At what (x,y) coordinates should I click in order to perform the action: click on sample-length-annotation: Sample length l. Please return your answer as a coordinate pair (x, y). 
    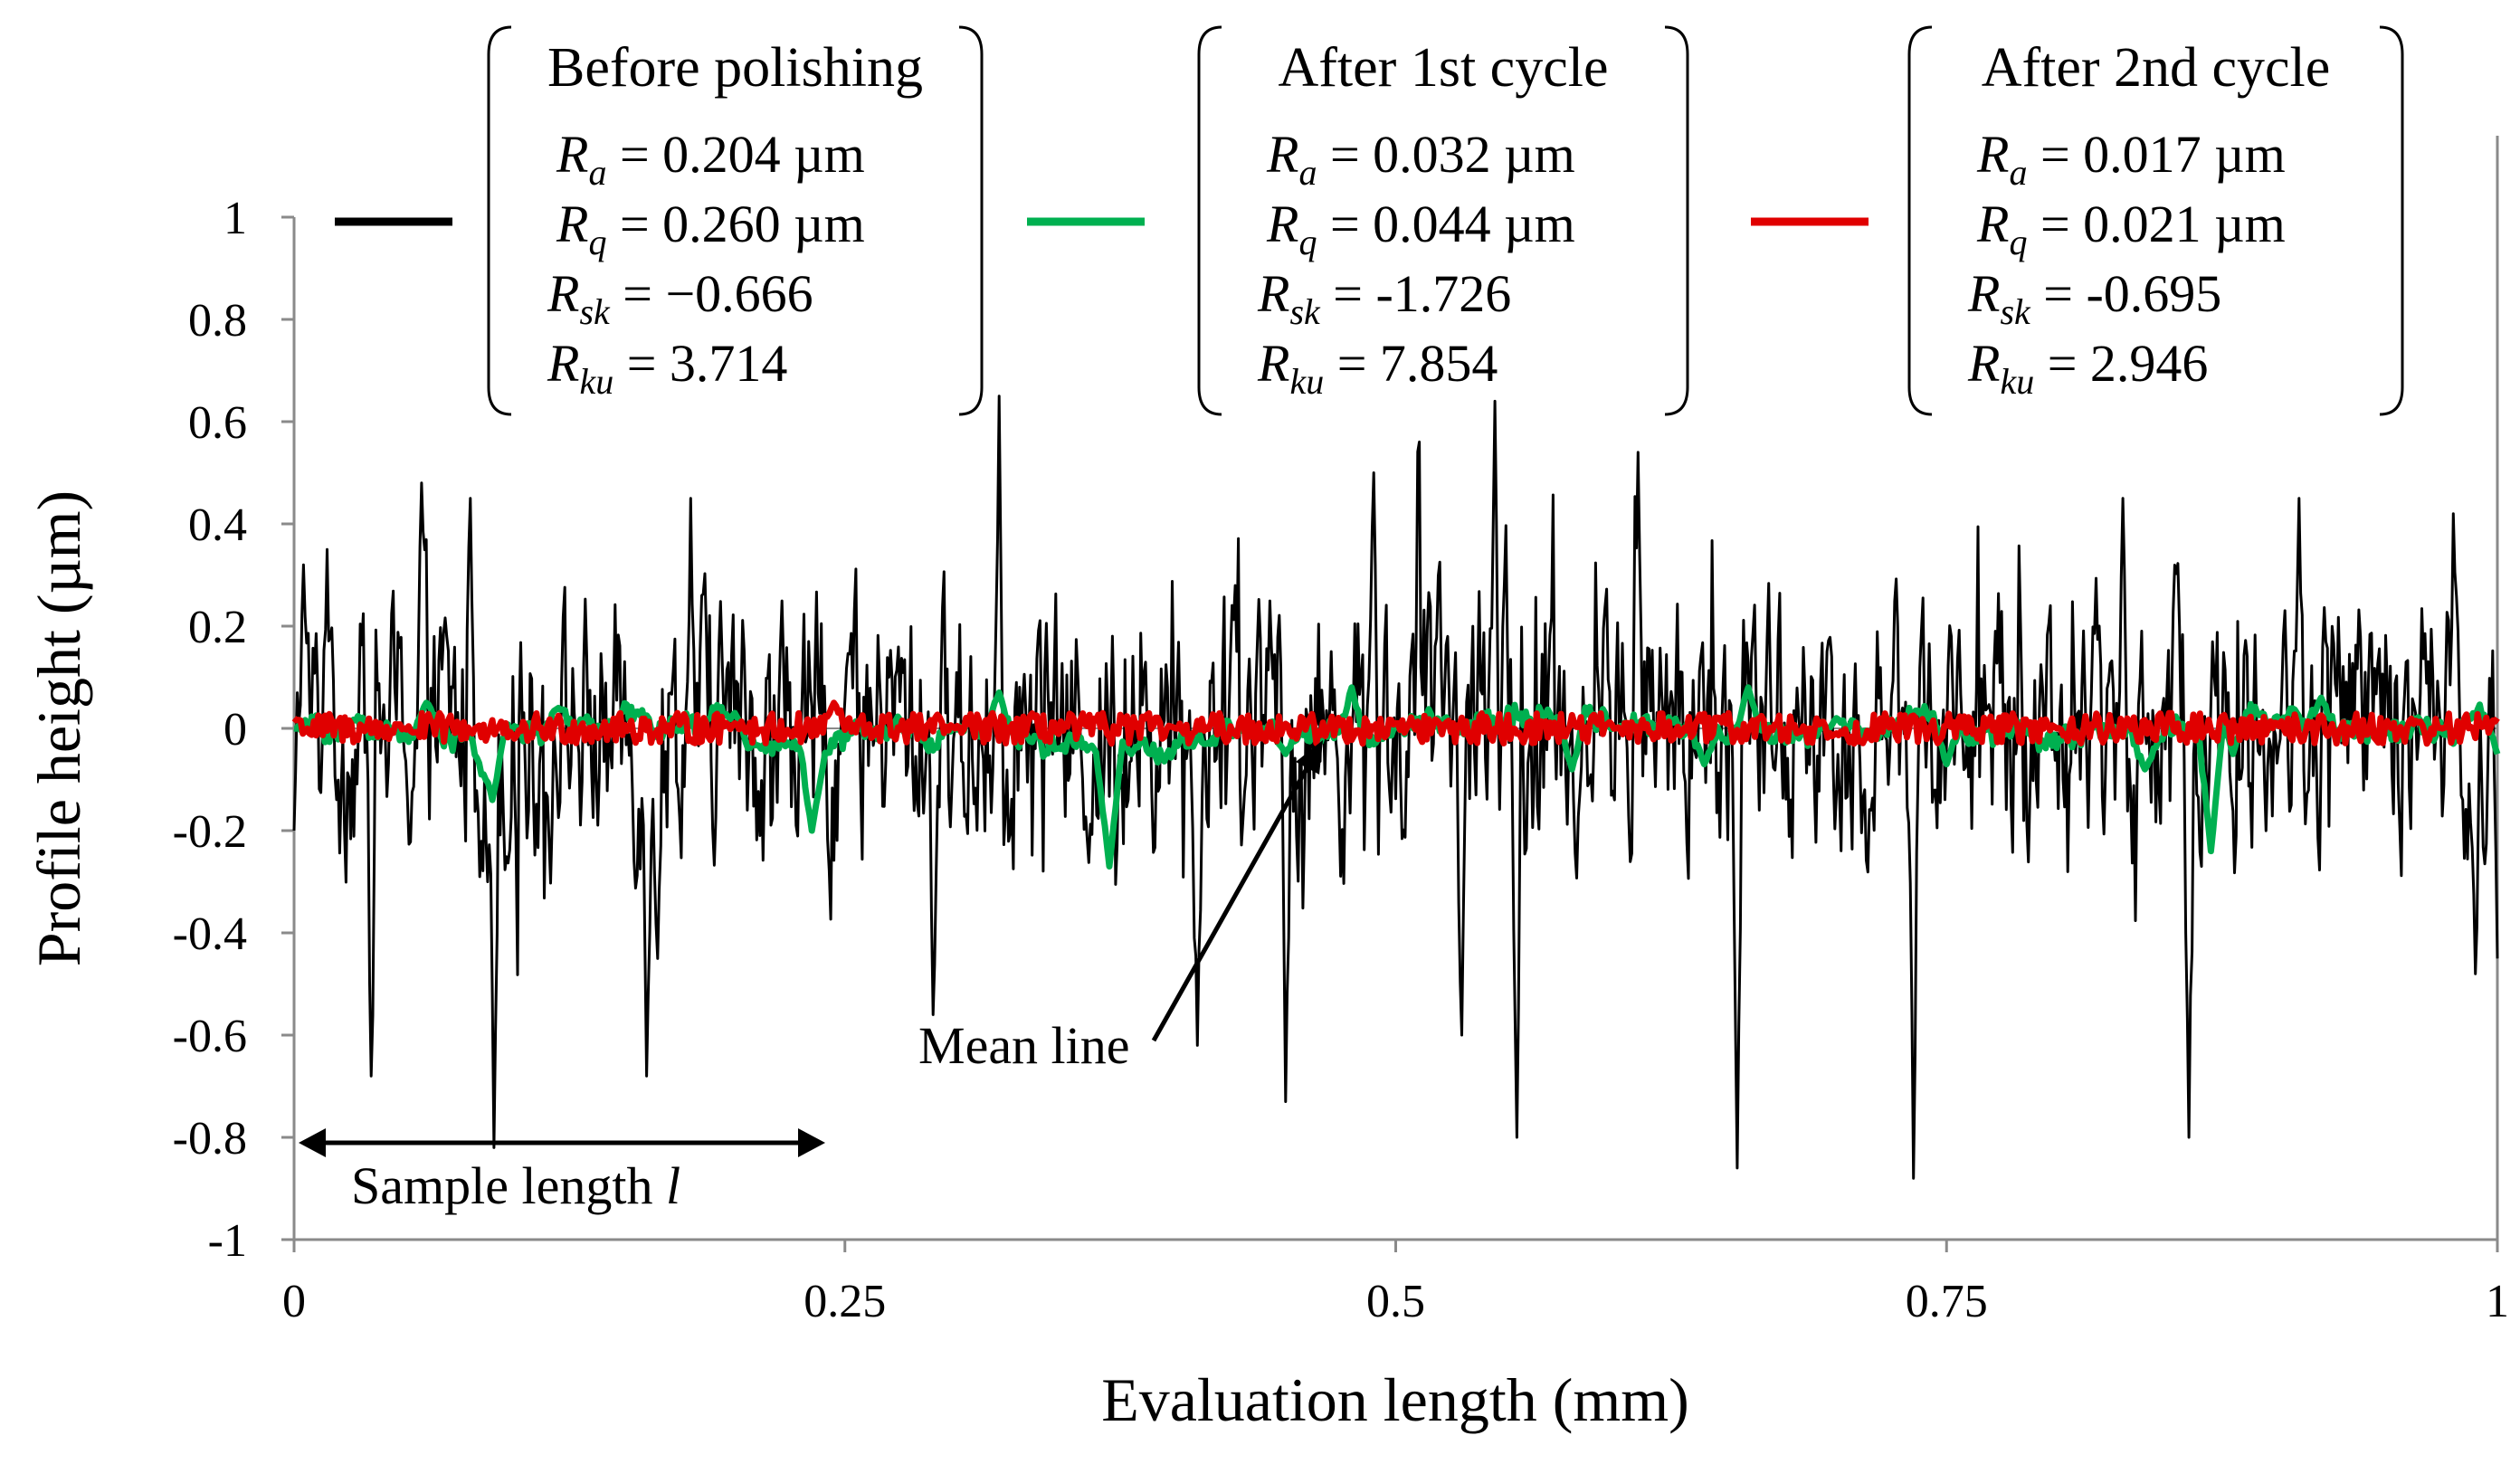
    Looking at the image, I should click on (562, 1171).